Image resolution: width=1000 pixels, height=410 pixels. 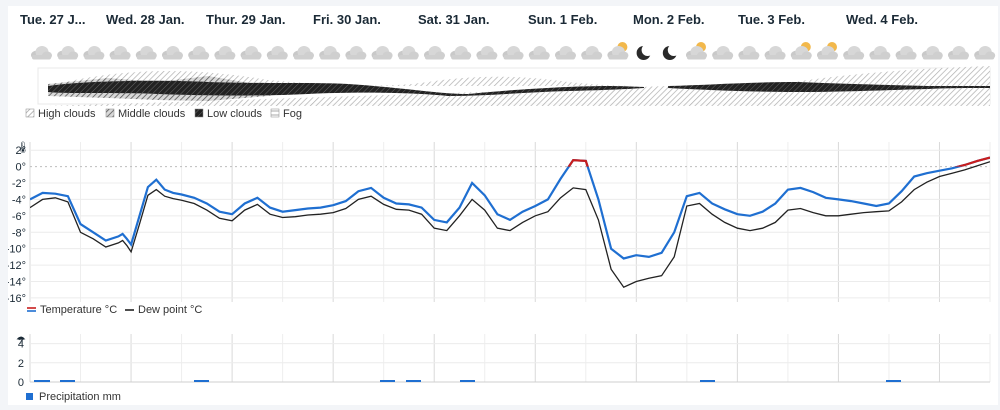 I want to click on cloud-legend-label: Fog, so click(x=292, y=114).